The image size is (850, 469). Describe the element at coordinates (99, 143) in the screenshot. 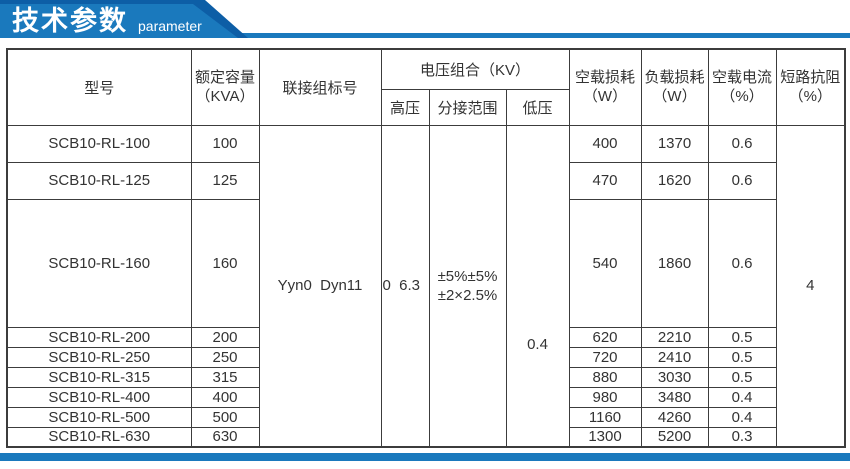

I see `cell-model: SCB10-RL-100` at that location.